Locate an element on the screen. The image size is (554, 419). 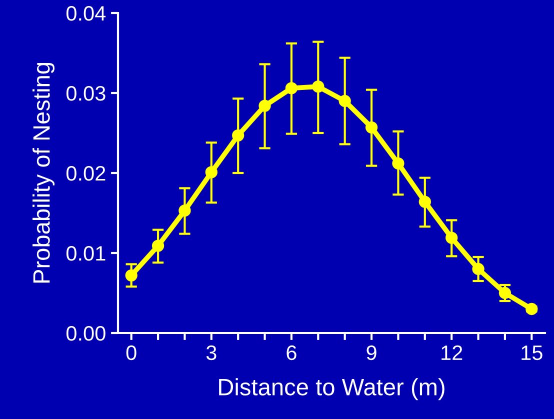
y-tick-label: 0.03 is located at coordinates (86, 93).